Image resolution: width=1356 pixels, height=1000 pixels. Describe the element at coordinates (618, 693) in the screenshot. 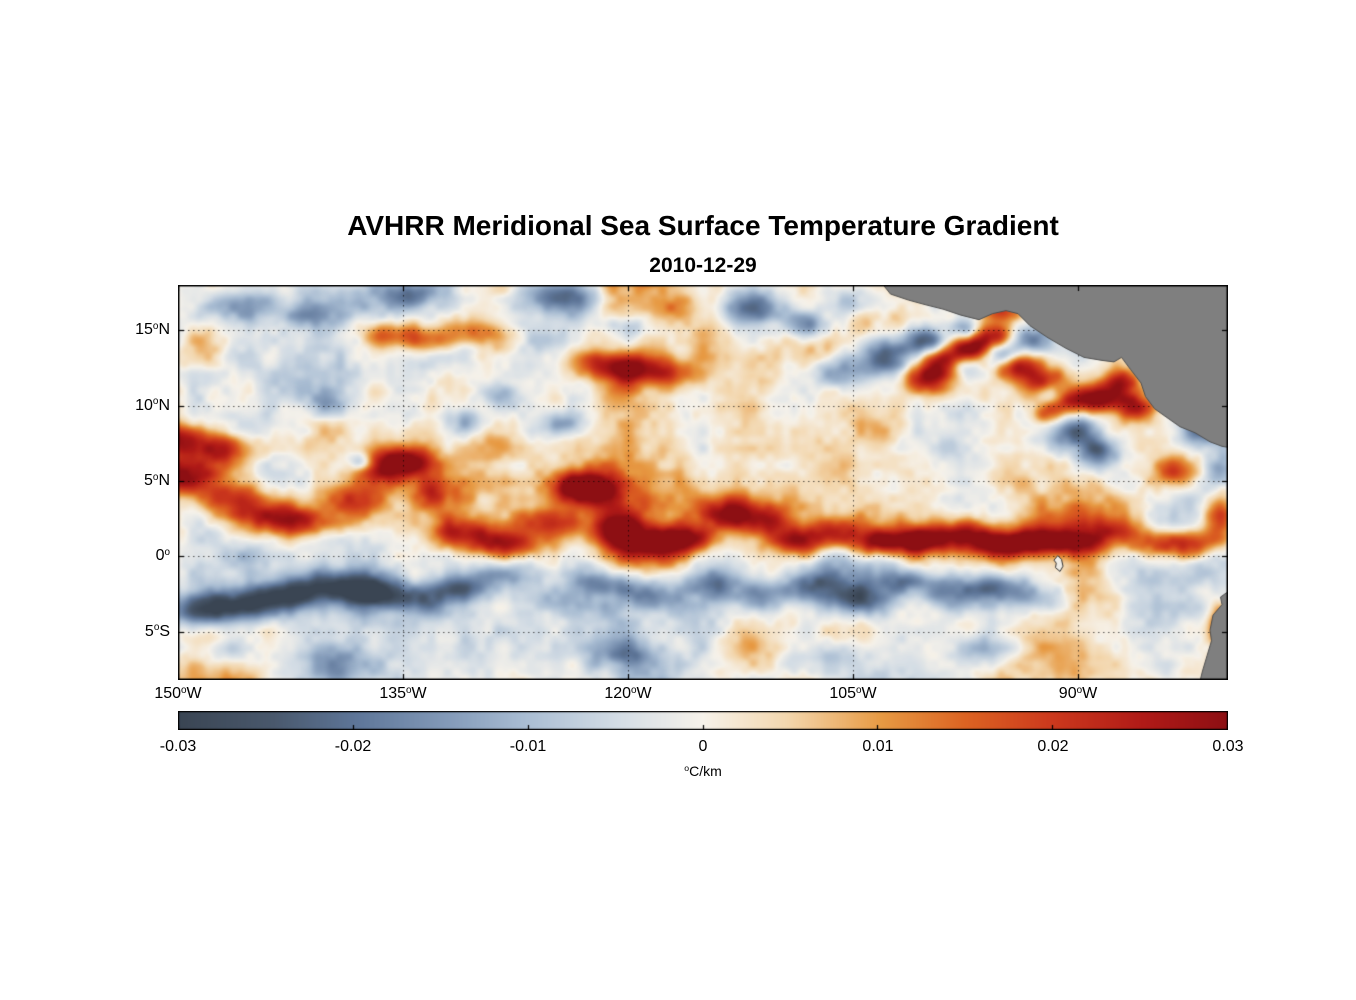

I see `tick-number: 120` at that location.